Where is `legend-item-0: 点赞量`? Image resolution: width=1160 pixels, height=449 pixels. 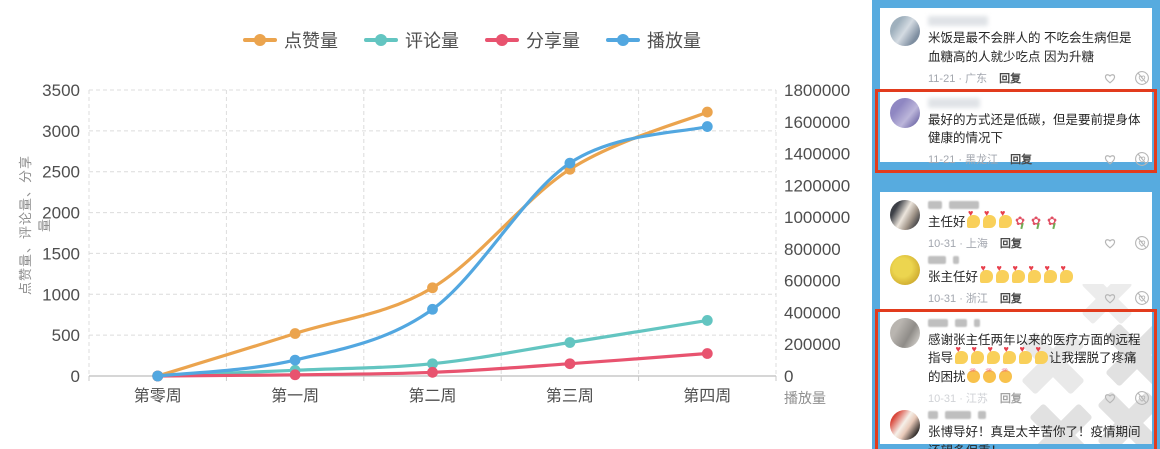 legend-item-0: 点赞量 is located at coordinates (290, 40).